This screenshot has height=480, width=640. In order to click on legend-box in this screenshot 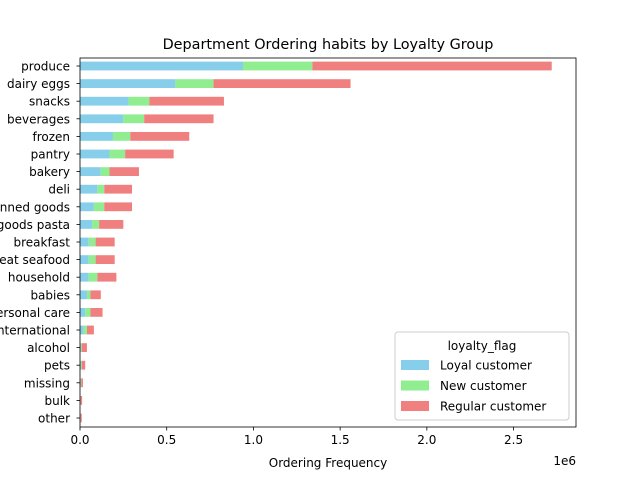, I will do `click(482, 376)`.